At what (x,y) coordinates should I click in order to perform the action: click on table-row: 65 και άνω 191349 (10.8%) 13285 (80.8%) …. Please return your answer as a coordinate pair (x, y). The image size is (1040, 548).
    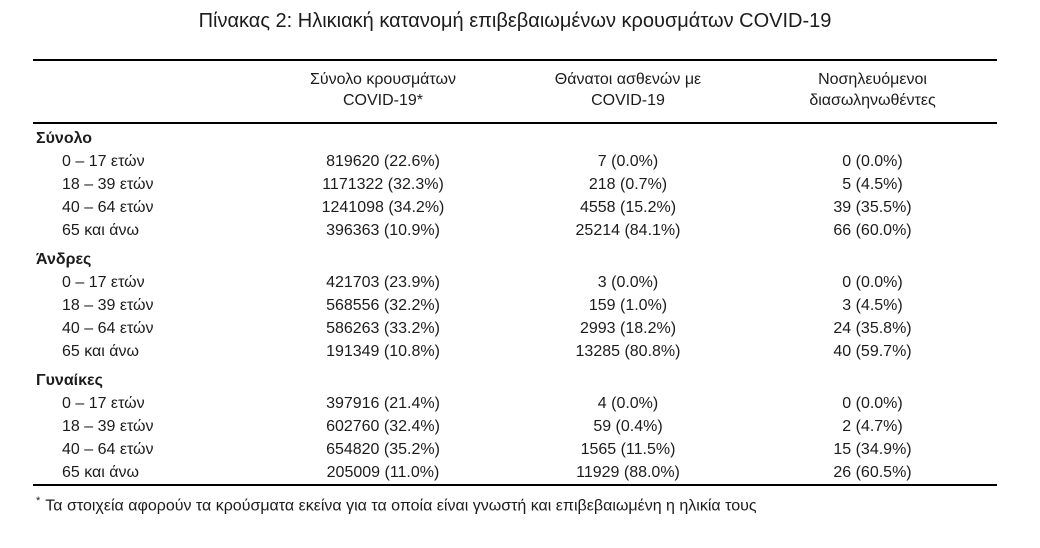
    Looking at the image, I should click on (515, 351).